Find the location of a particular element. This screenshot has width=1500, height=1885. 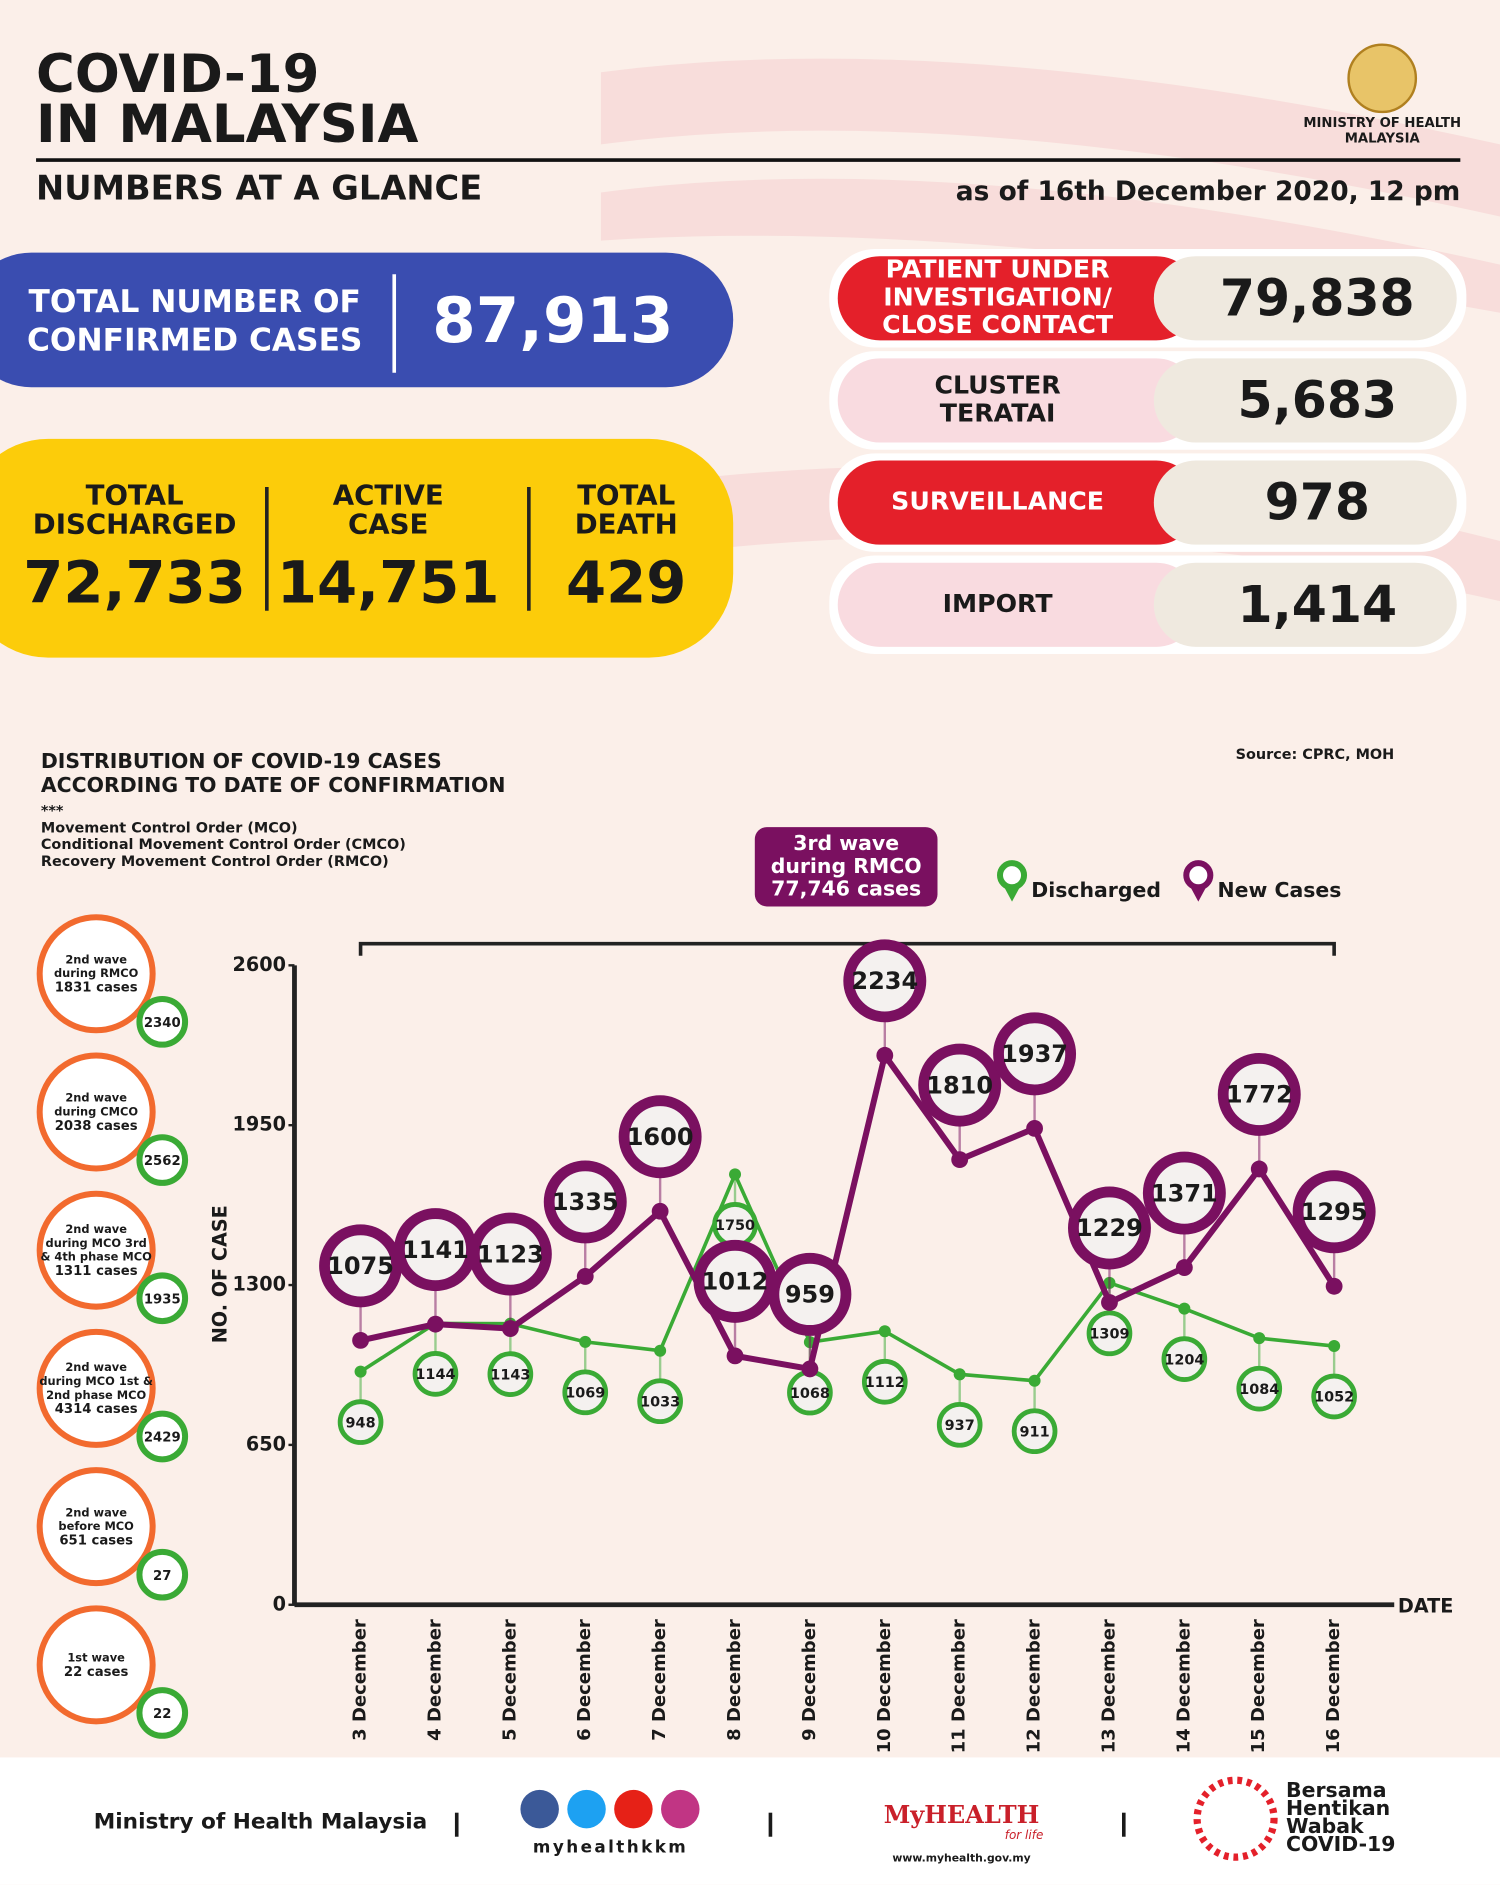

chart-note: Recovery Movement Control Order (RMCO) is located at coordinates (215, 862).